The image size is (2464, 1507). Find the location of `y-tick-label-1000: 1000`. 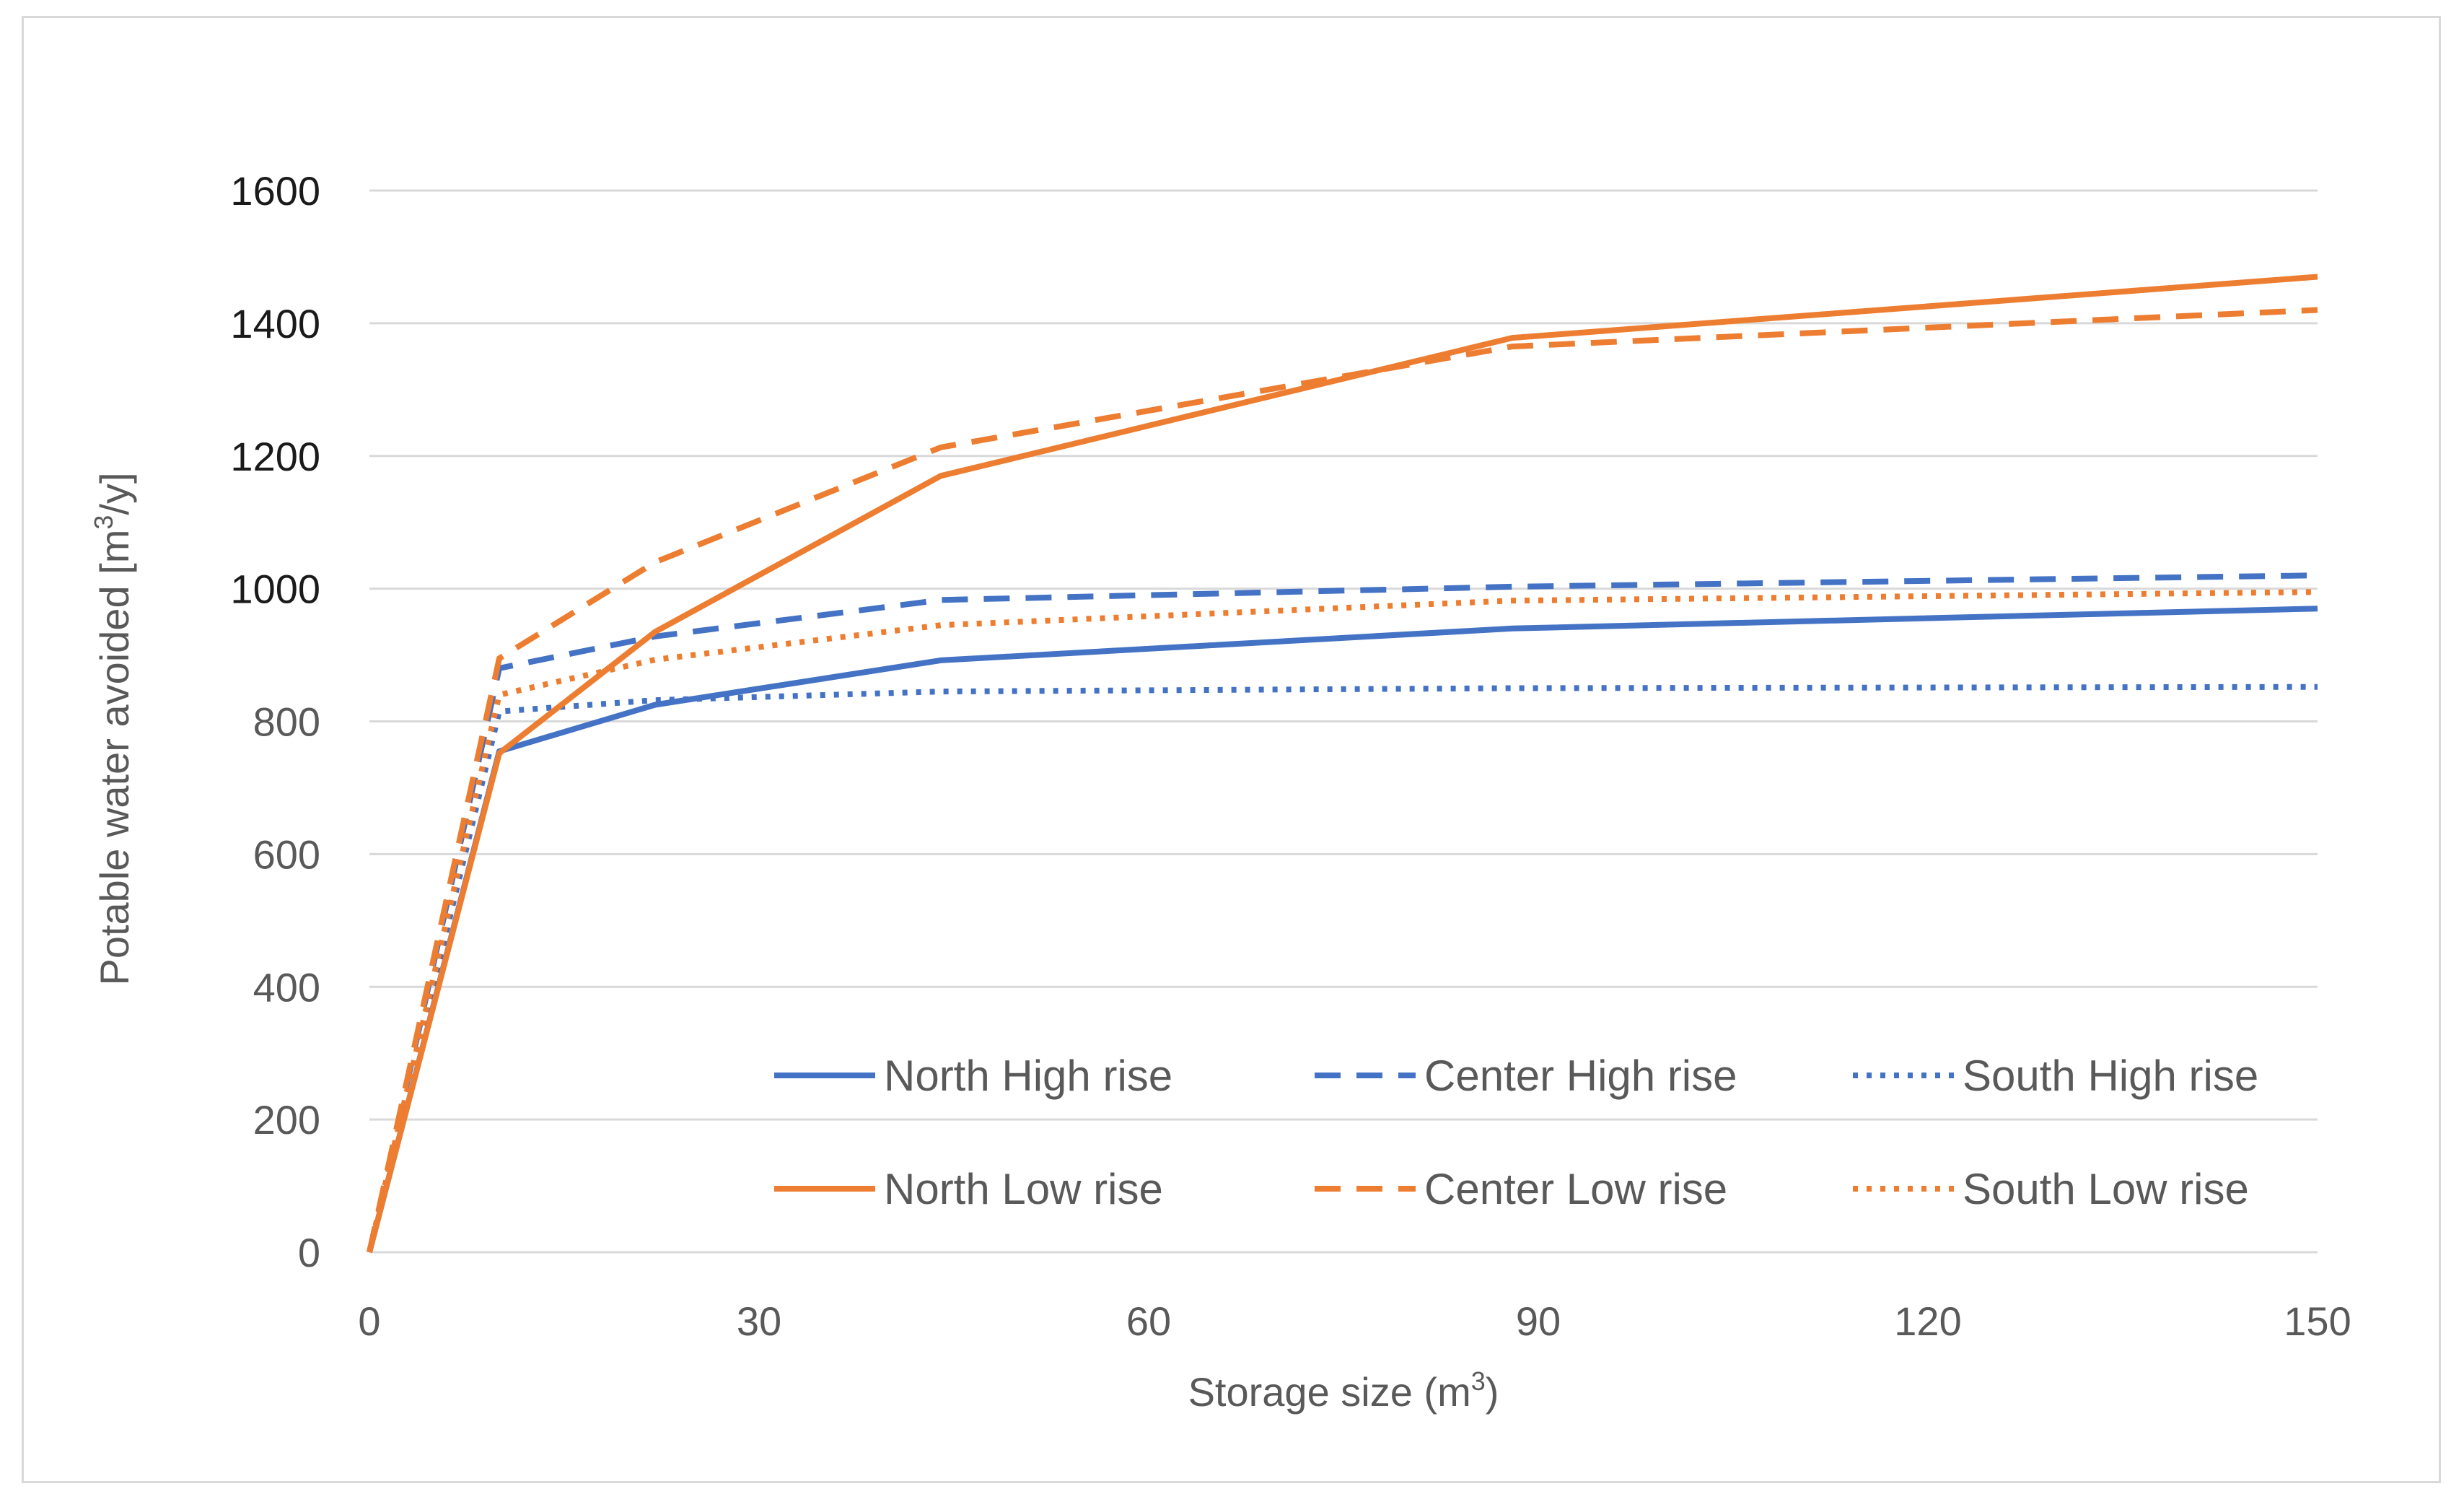

y-tick-label-1000: 1000 is located at coordinates (275, 590).